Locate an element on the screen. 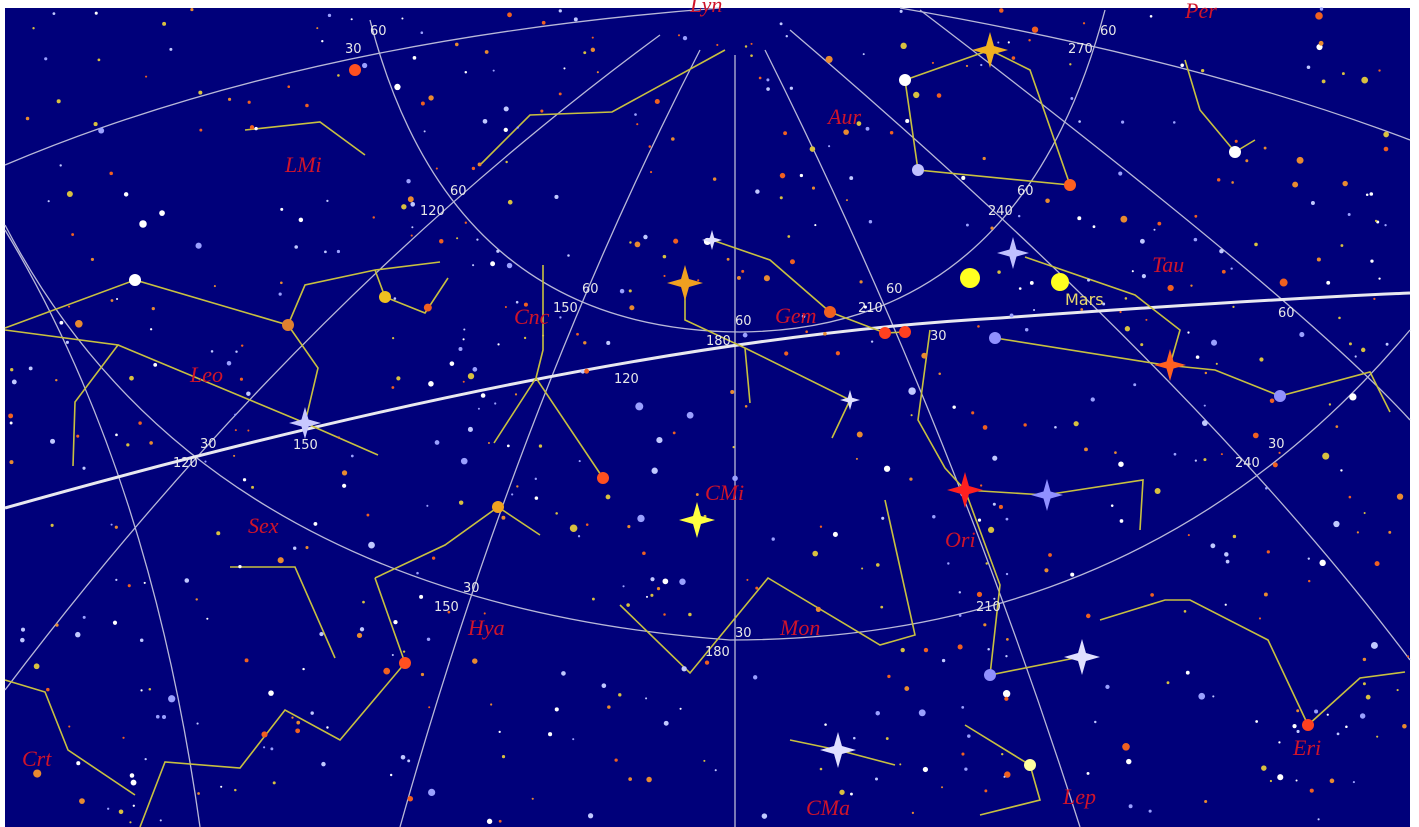 Image resolution: width=1419 pixels, height=827 pixels. constellation-label: CMa is located at coordinates (828, 807).